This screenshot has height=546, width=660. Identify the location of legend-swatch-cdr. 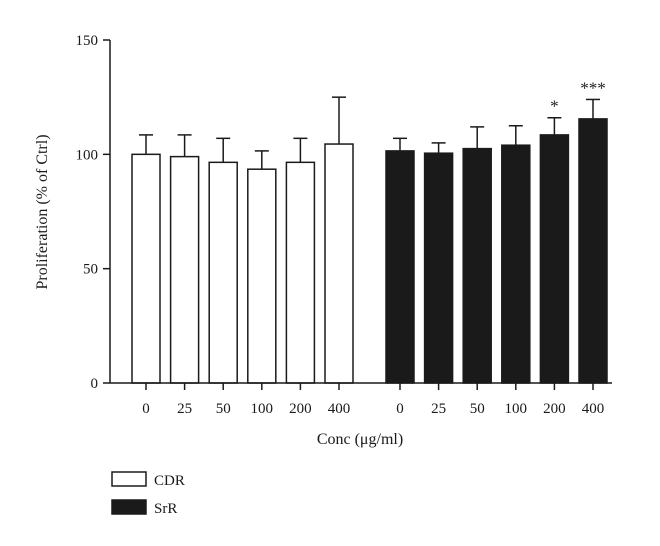
(129, 479).